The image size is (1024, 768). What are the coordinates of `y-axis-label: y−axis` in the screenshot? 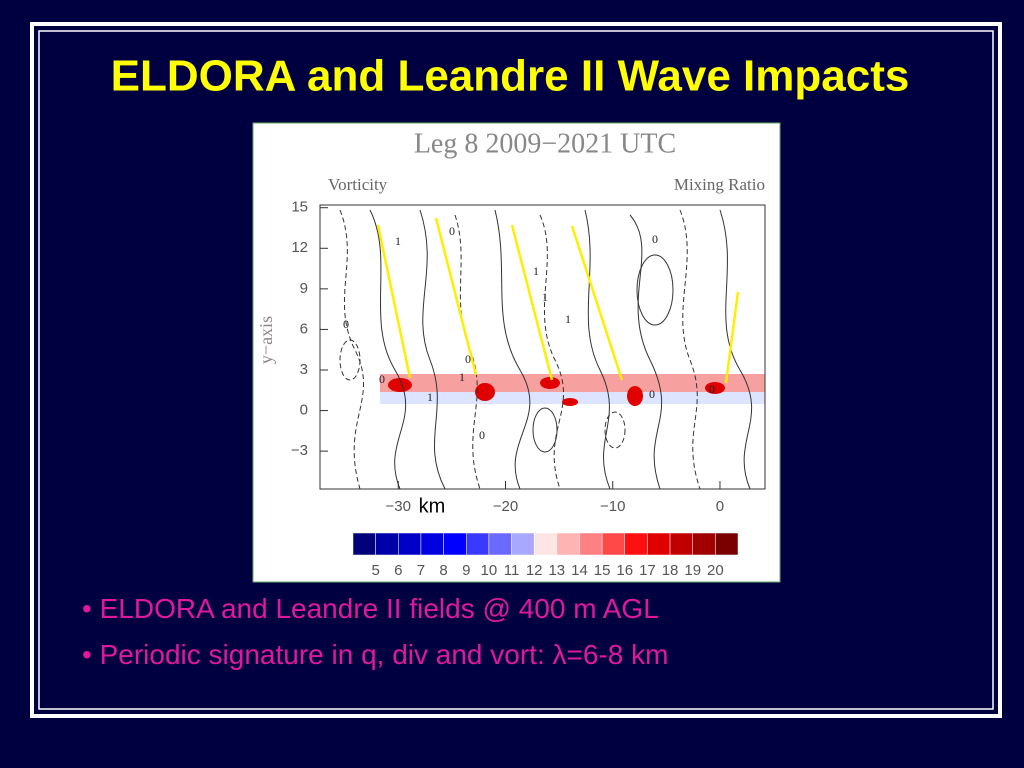 It's located at (266, 340).